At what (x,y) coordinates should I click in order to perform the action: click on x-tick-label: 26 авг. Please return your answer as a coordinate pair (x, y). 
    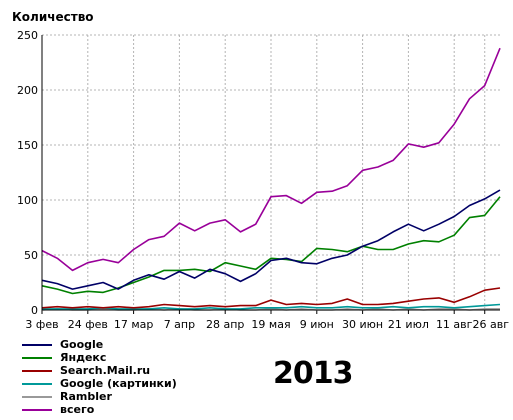
    Looking at the image, I should click on (491, 324).